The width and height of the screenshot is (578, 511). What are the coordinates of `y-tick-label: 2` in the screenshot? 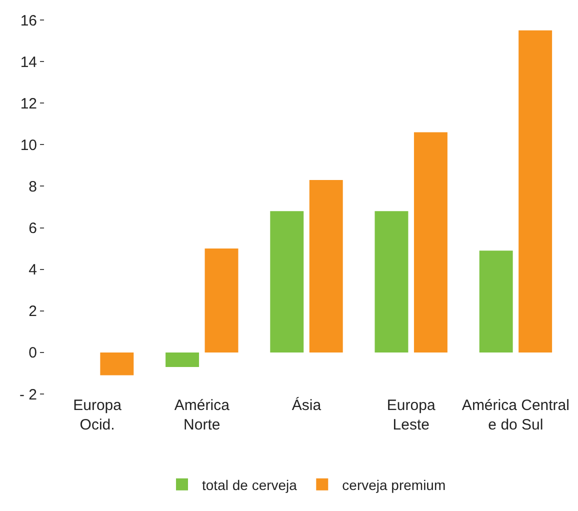 It's located at (32, 311).